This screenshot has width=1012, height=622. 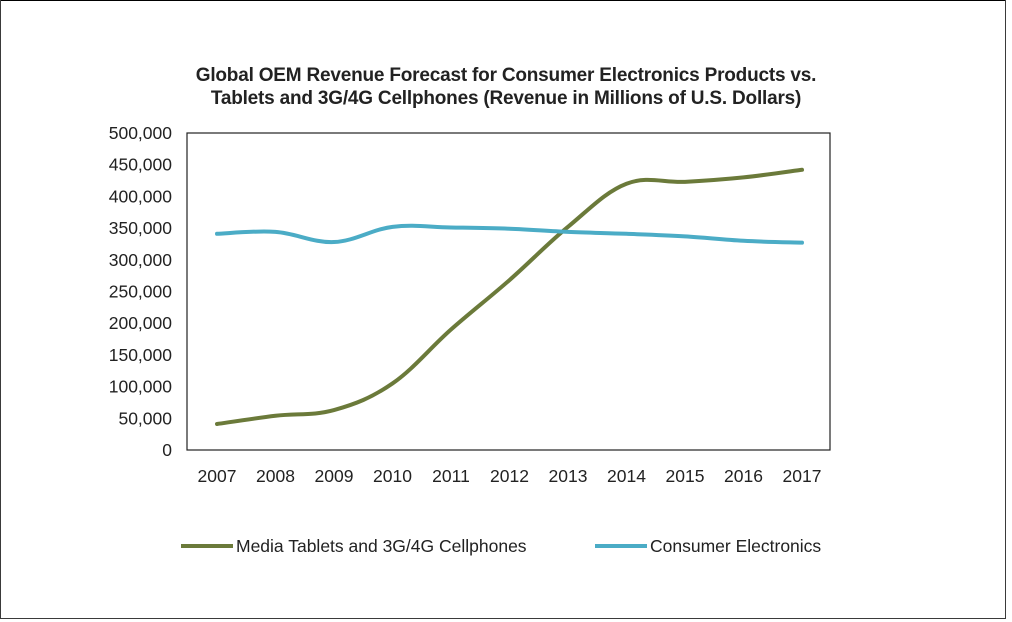 What do you see at coordinates (451, 476) in the screenshot?
I see `x-tick-label: 2011` at bounding box center [451, 476].